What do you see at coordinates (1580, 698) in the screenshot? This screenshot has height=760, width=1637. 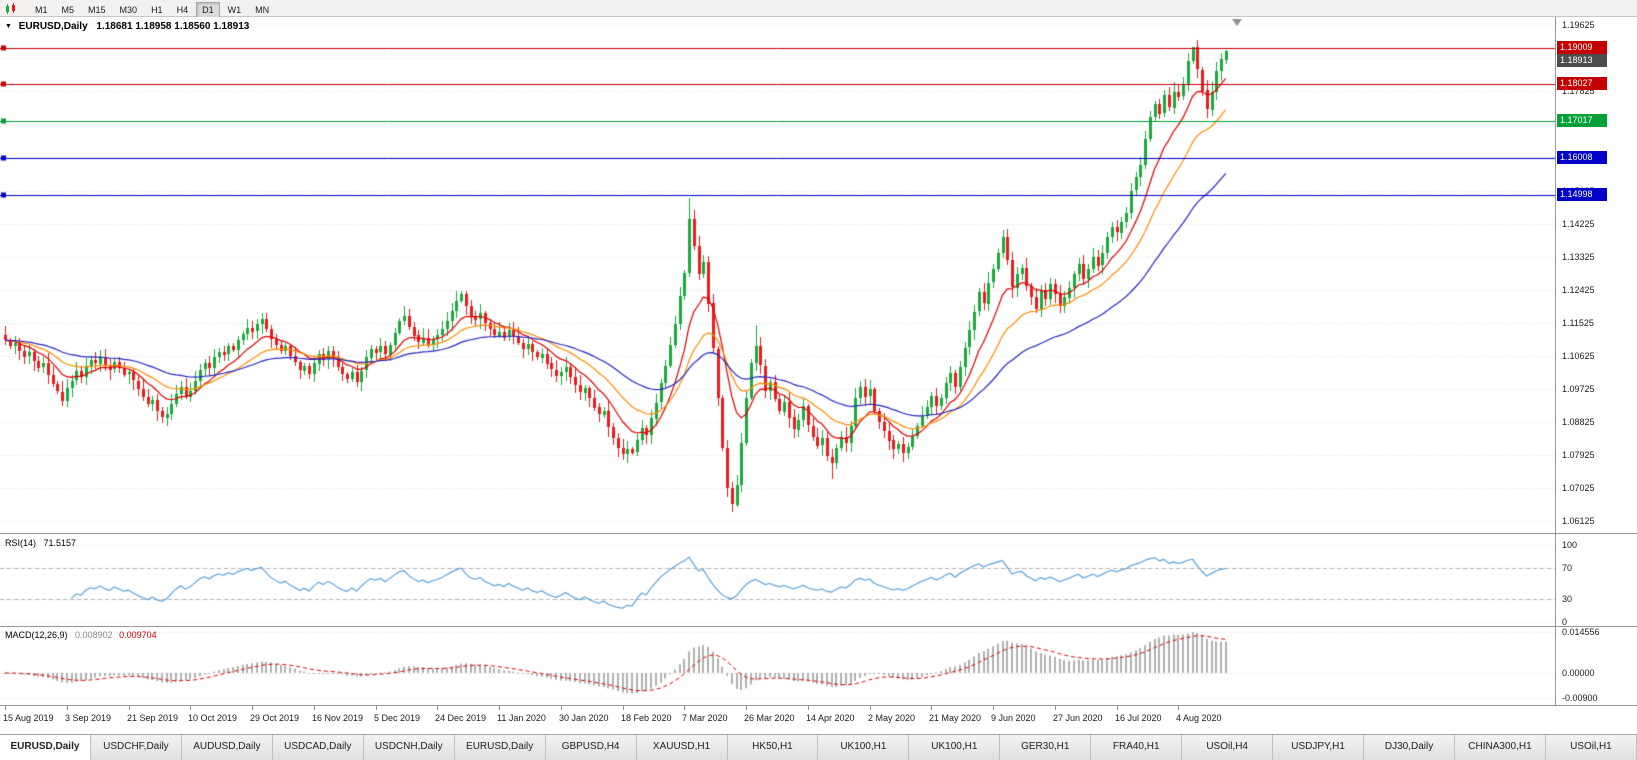 I see `macd-axis-label: -0.00900` at bounding box center [1580, 698].